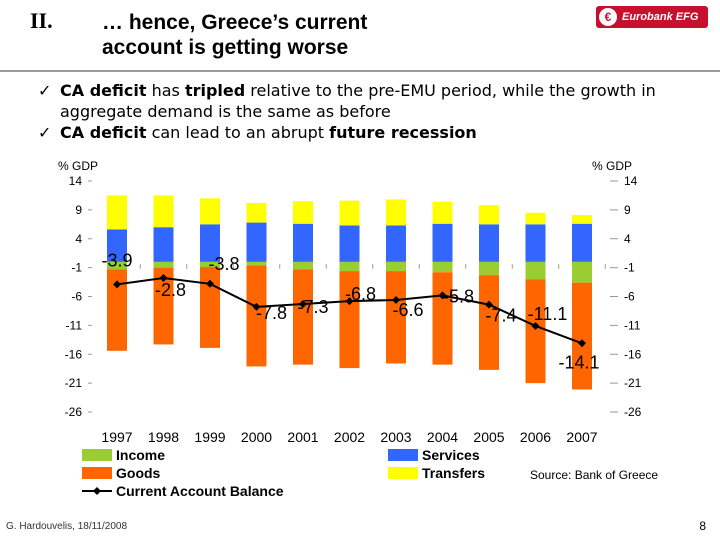  What do you see at coordinates (702, 526) in the screenshot?
I see `page-number: 8` at bounding box center [702, 526].